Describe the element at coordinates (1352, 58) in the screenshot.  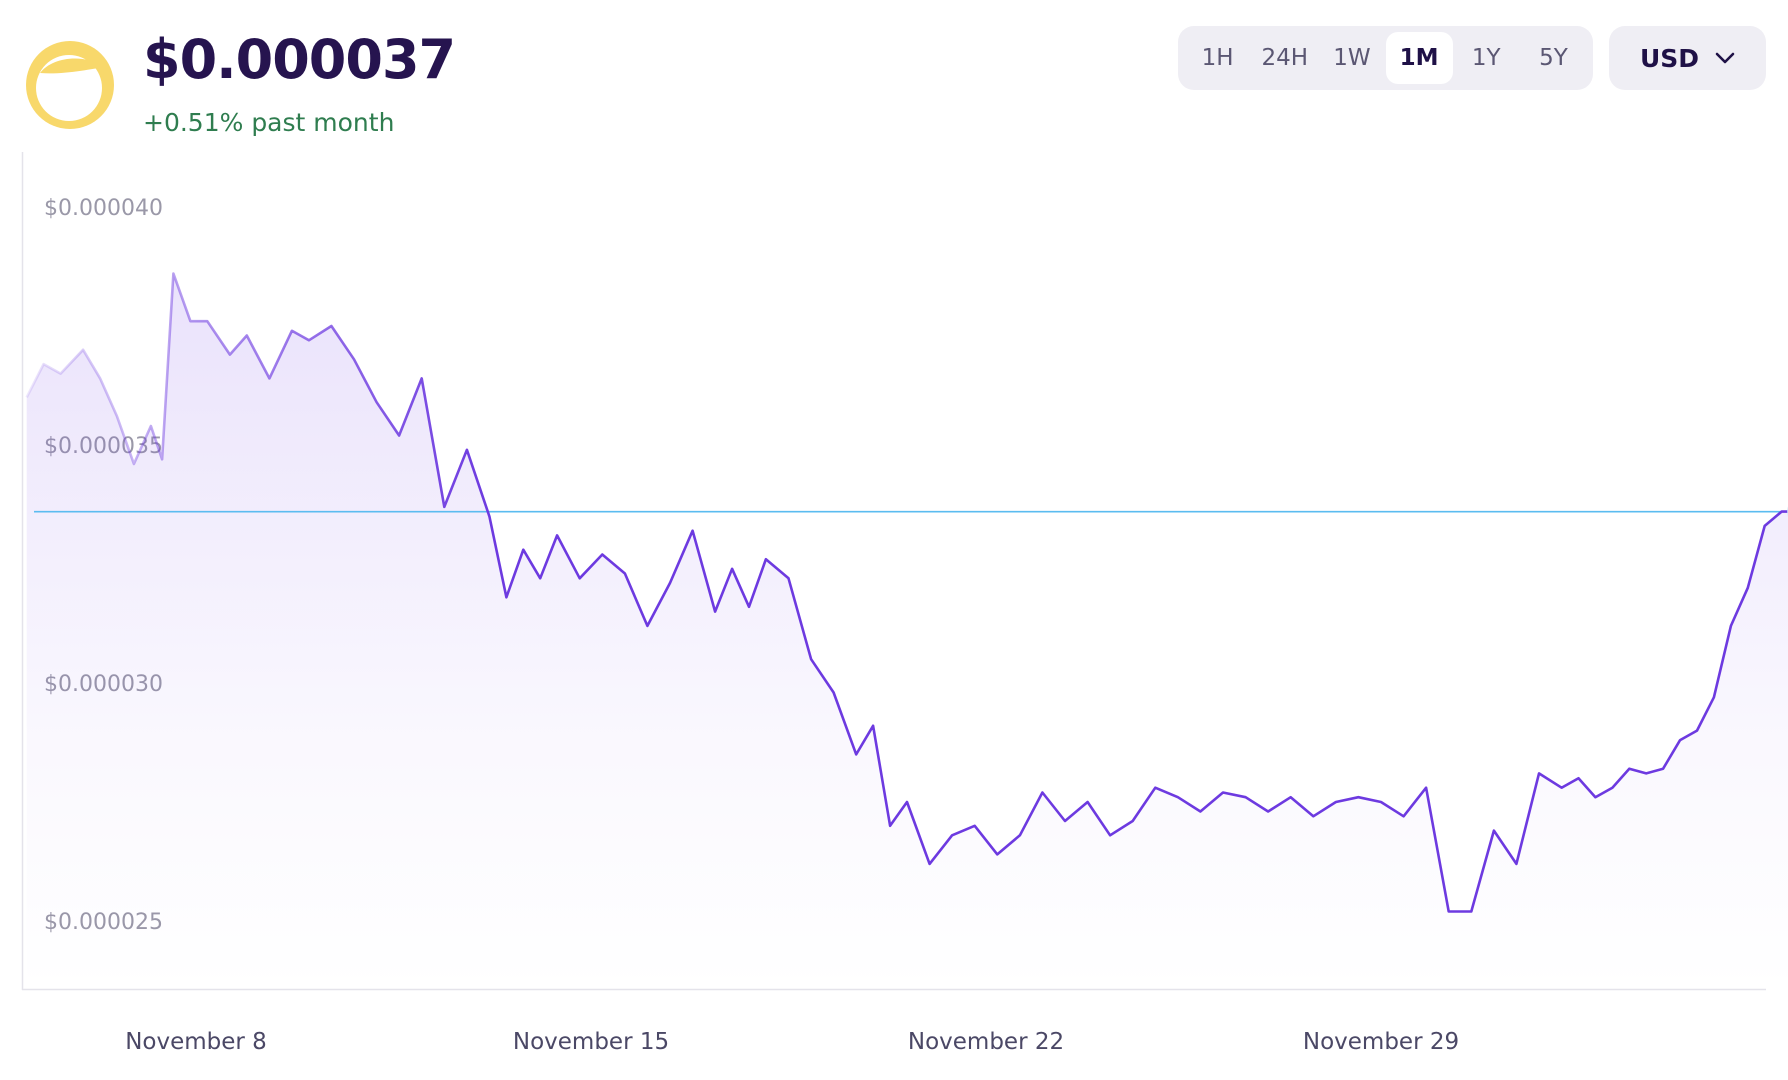
I see `range-1w-button: 1W` at that location.